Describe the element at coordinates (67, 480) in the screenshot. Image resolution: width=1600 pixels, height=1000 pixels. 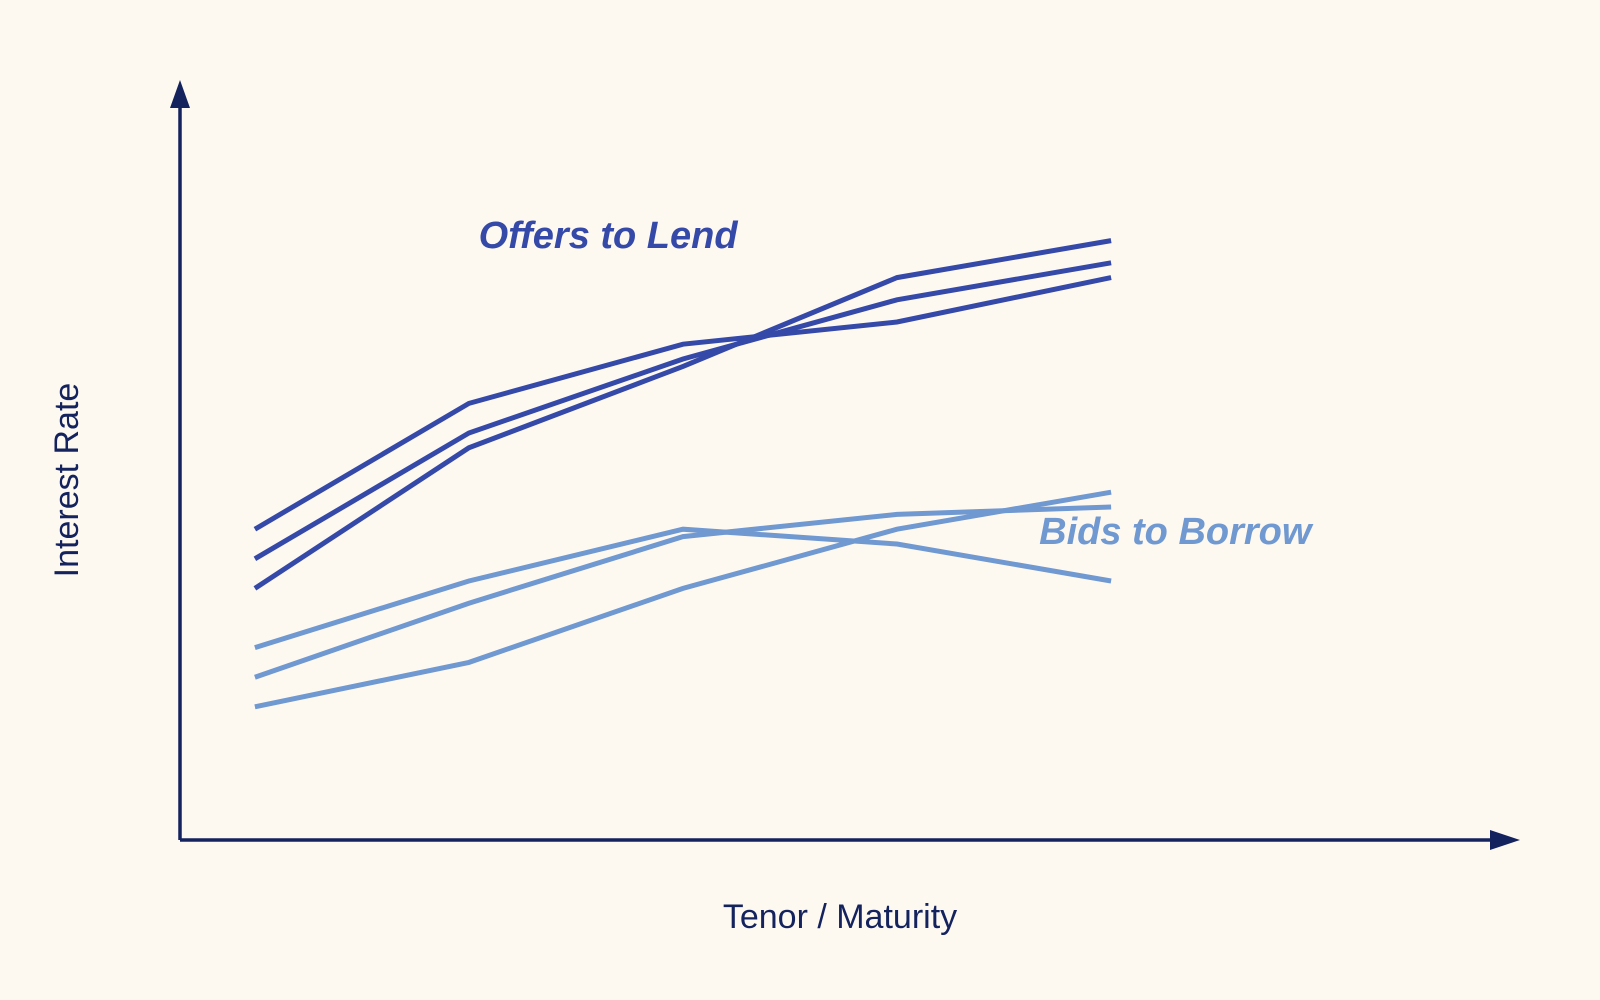
I see `y-axis-label: Interest Rate` at that location.